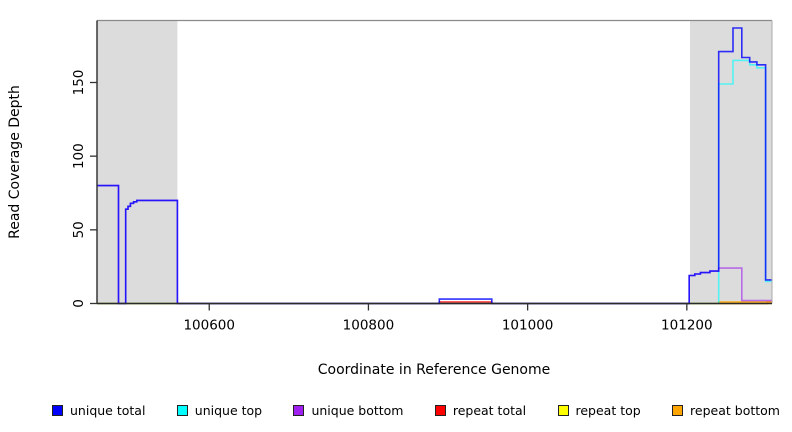 The height and width of the screenshot is (432, 792). What do you see at coordinates (15, 162) in the screenshot?
I see `y-axis-title: Read Coverage Depth` at bounding box center [15, 162].